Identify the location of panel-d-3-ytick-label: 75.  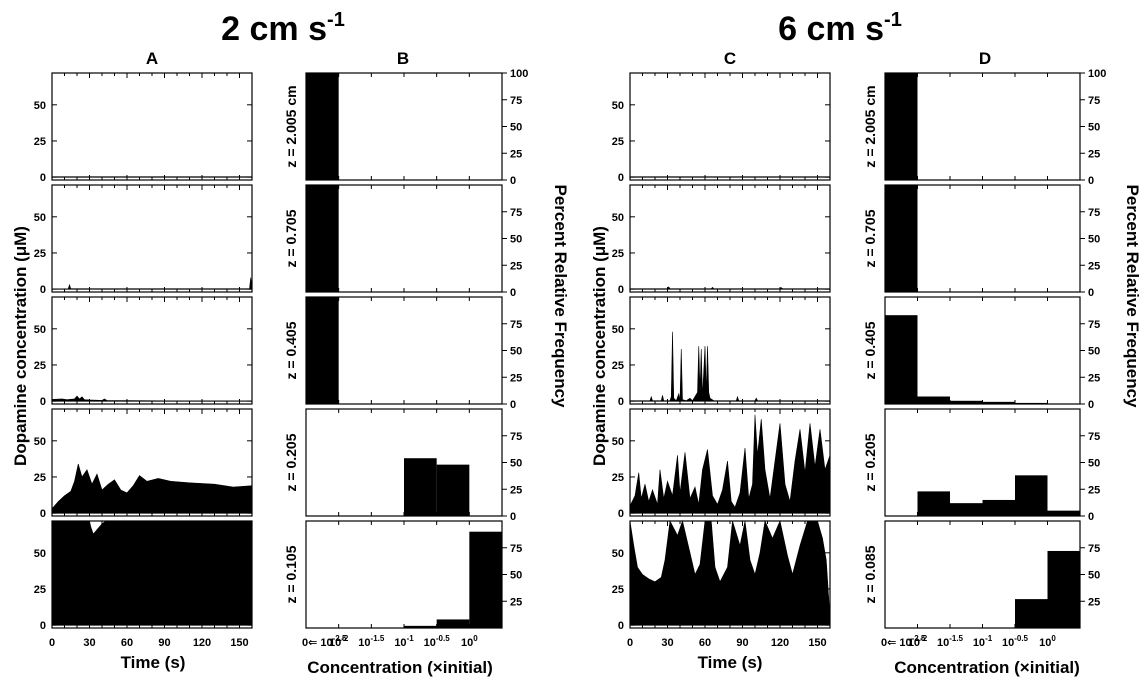
(1094, 325).